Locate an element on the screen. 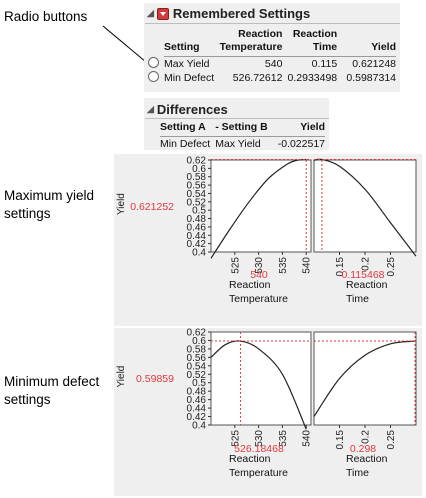  current-time-value: 0.298 is located at coordinates (363, 449).